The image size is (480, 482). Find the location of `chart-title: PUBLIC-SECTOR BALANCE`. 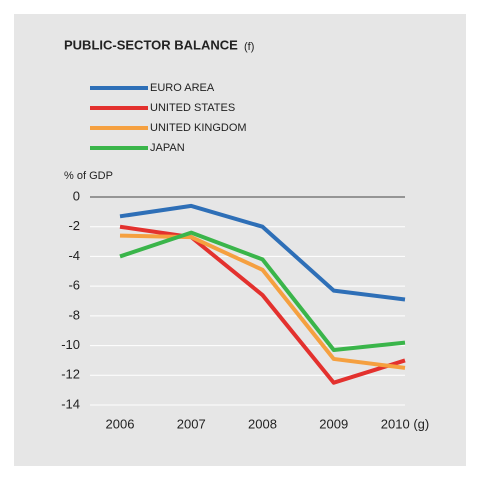

chart-title: PUBLIC-SECTOR BALANCE is located at coordinates (151, 44).